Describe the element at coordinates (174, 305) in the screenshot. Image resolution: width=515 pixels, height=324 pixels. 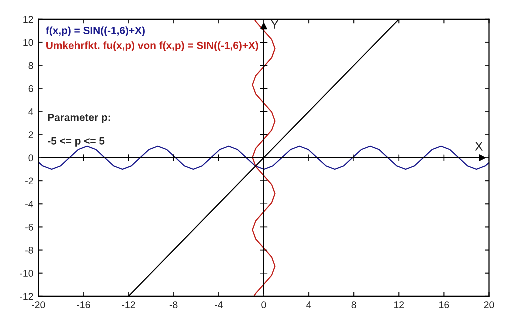
I see `x-tick-label: -8` at that location.